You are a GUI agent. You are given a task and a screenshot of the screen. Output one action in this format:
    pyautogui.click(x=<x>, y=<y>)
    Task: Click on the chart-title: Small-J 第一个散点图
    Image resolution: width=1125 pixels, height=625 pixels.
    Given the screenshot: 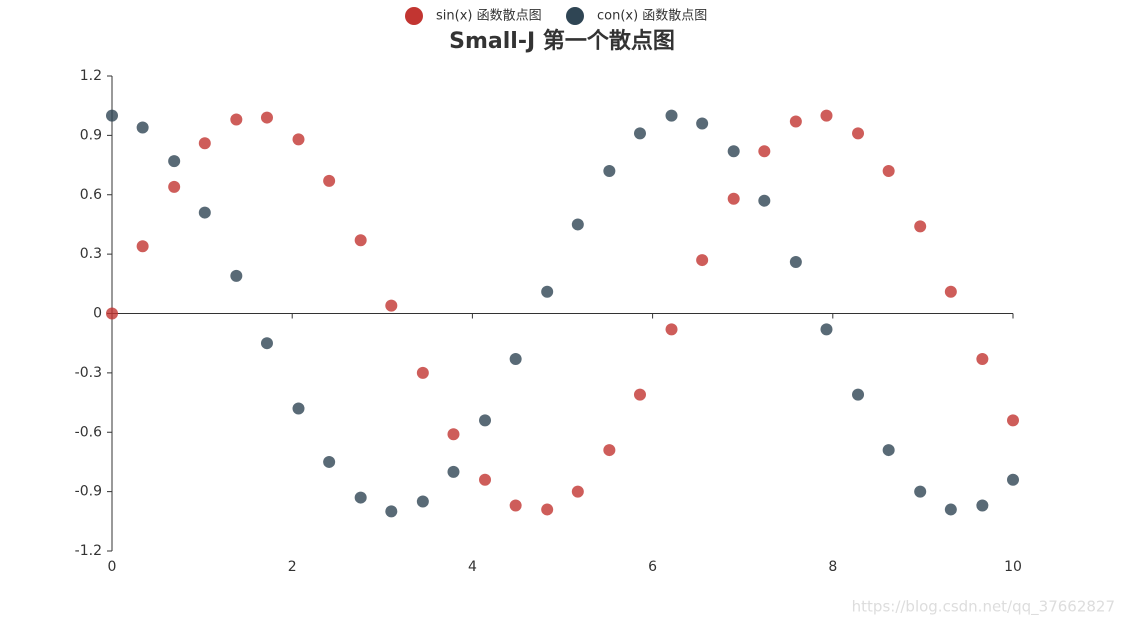 What is the action you would take?
    pyautogui.click(x=562, y=41)
    